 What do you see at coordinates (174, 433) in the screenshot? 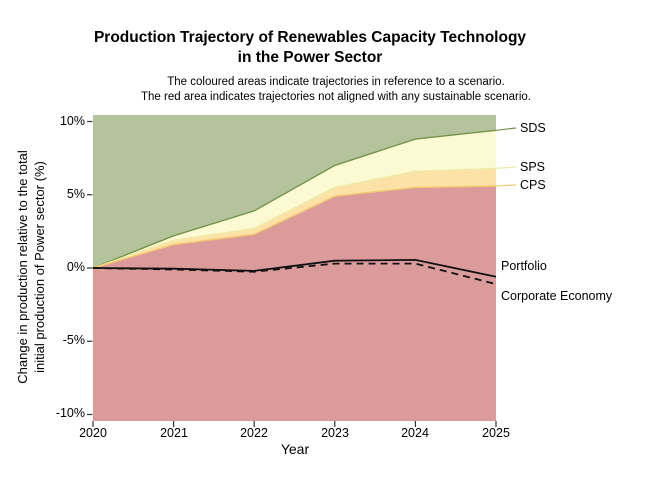
I see `x-tick-label-2021: 2021` at bounding box center [174, 433].